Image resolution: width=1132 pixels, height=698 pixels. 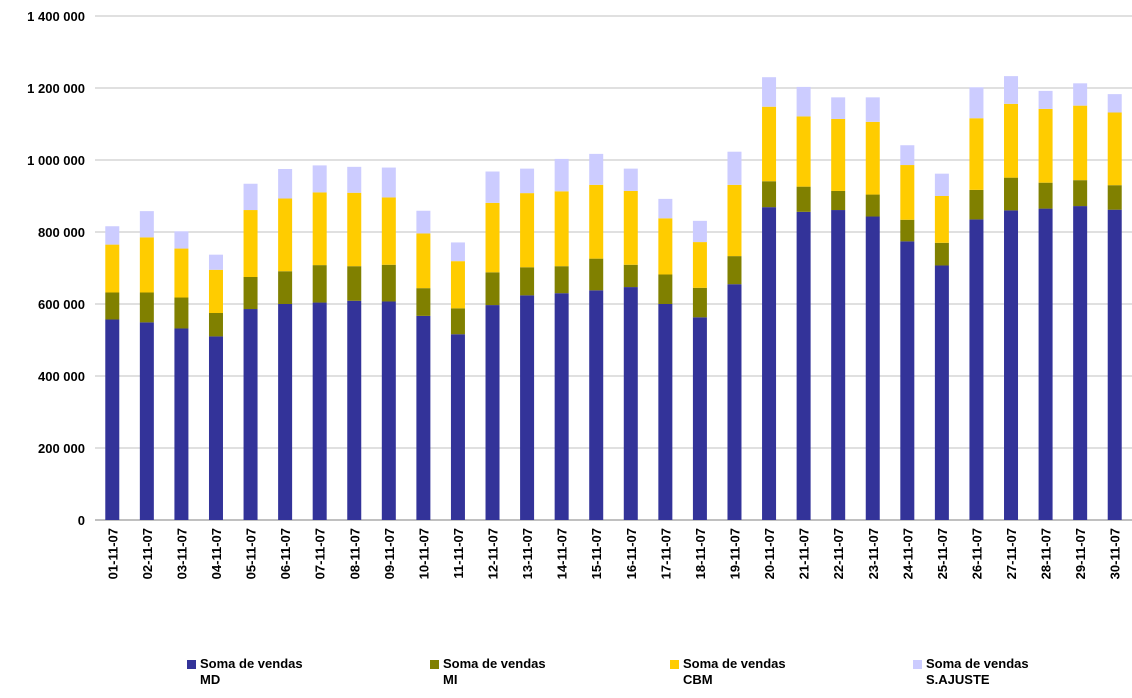 What do you see at coordinates (907, 553) in the screenshot?
I see `x-tick-label: 24-11-07` at bounding box center [907, 553].